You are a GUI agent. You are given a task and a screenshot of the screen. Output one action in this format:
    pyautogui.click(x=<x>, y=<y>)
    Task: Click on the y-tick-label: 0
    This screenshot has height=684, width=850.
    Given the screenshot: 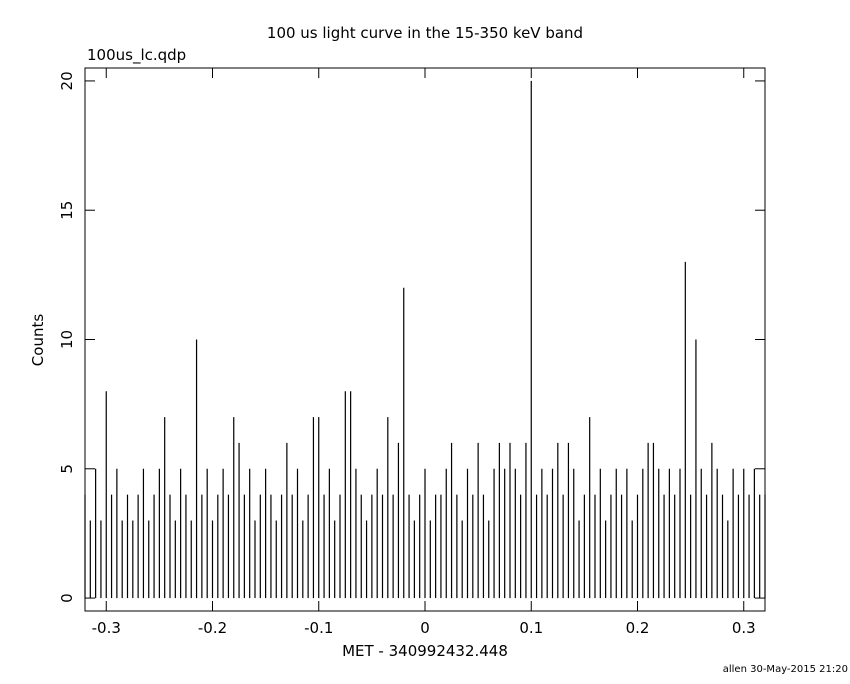 What is the action you would take?
    pyautogui.click(x=67, y=598)
    